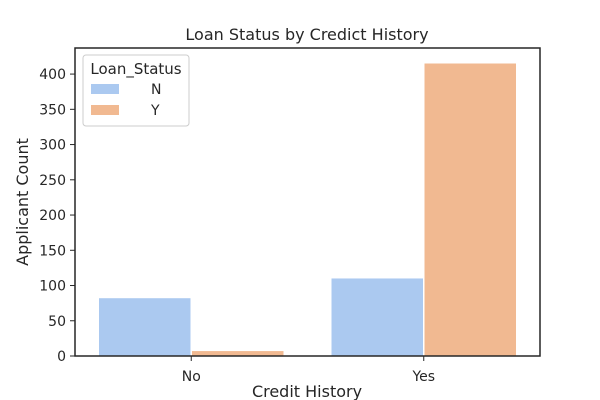  Describe the element at coordinates (191, 377) in the screenshot. I see `x-tick-label-no: No` at that location.